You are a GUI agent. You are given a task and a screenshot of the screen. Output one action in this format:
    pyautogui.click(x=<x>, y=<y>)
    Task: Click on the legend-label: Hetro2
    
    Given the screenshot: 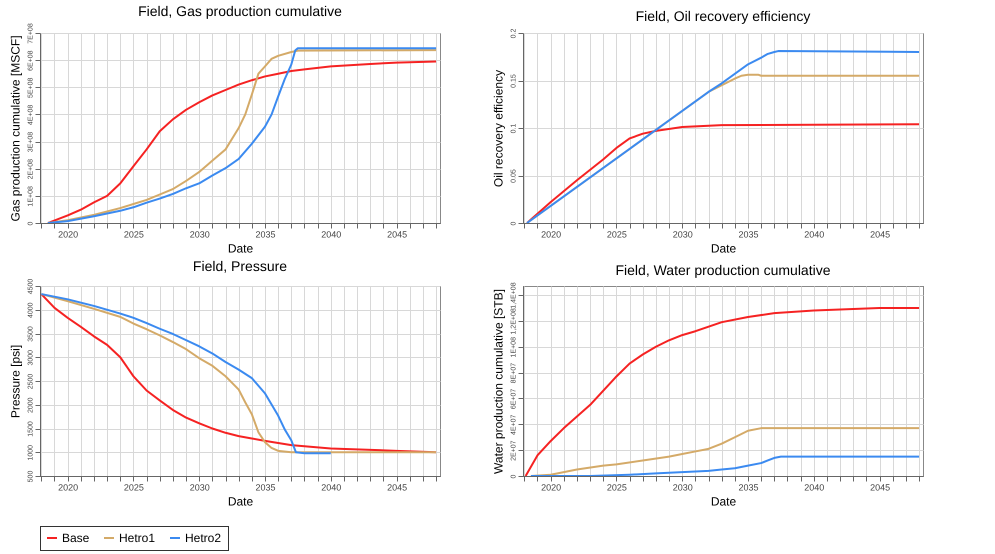 What is the action you would take?
    pyautogui.click(x=203, y=538)
    